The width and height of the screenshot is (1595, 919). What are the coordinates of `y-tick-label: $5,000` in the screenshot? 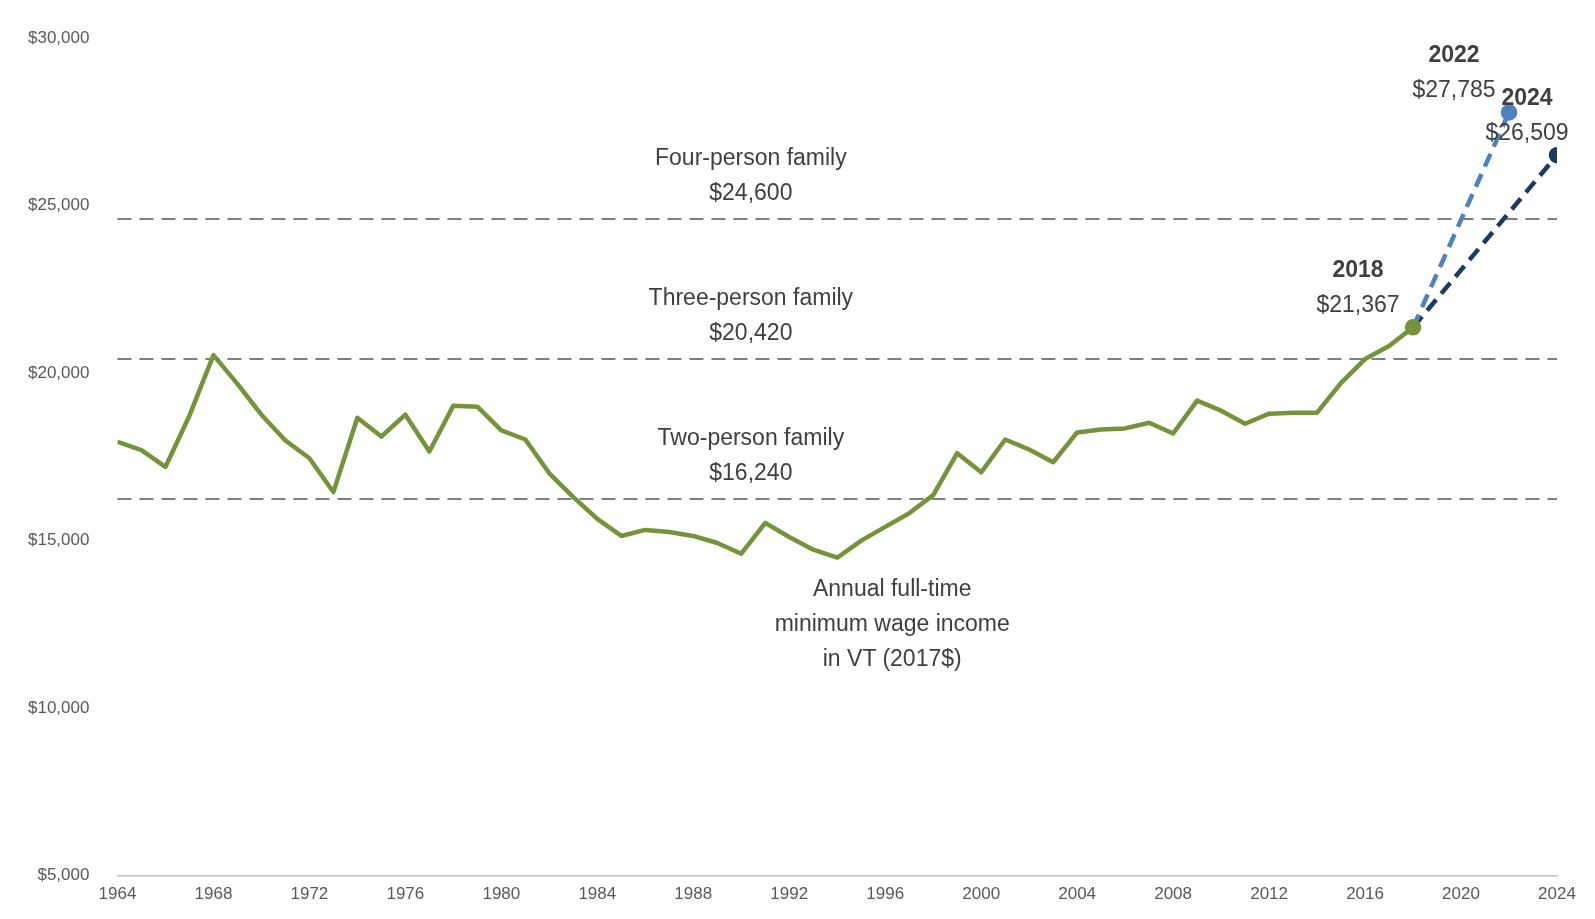 It's located at (63, 875).